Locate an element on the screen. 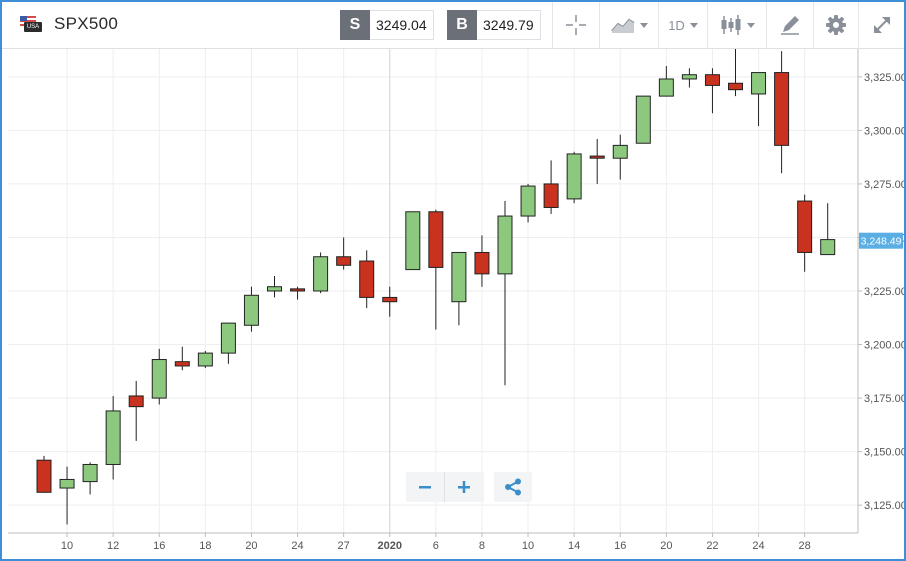 The image size is (906, 561). share-icon is located at coordinates (513, 487).